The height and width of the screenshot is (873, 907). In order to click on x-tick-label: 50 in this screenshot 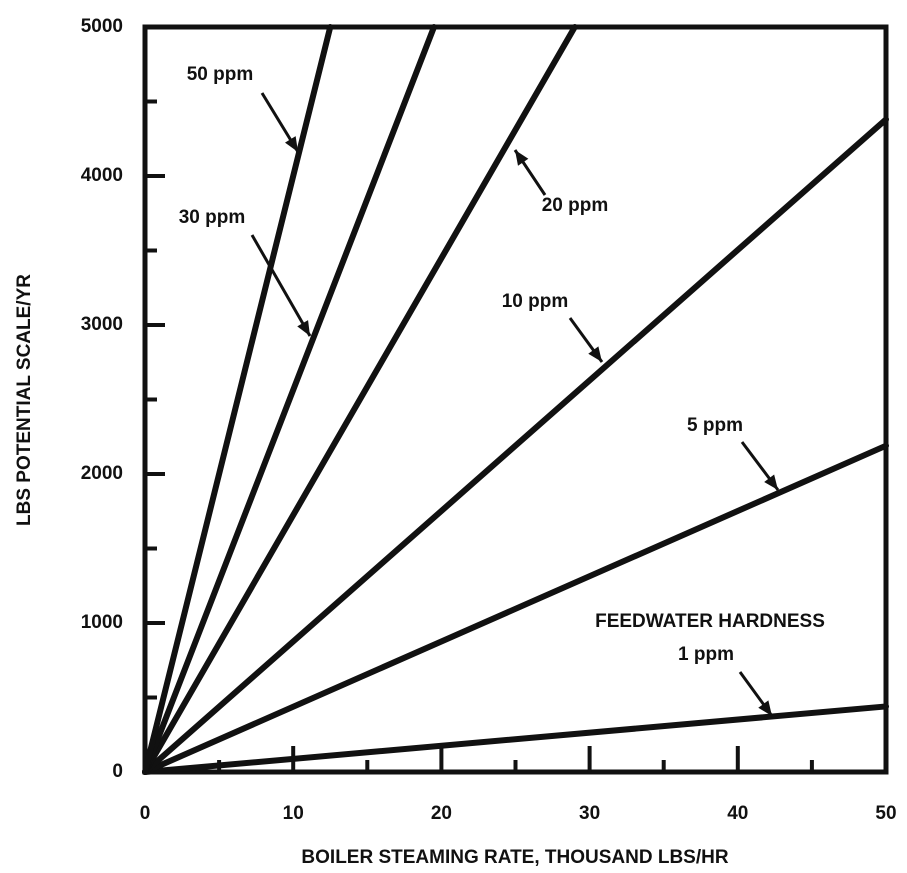, I will do `click(885, 813)`.